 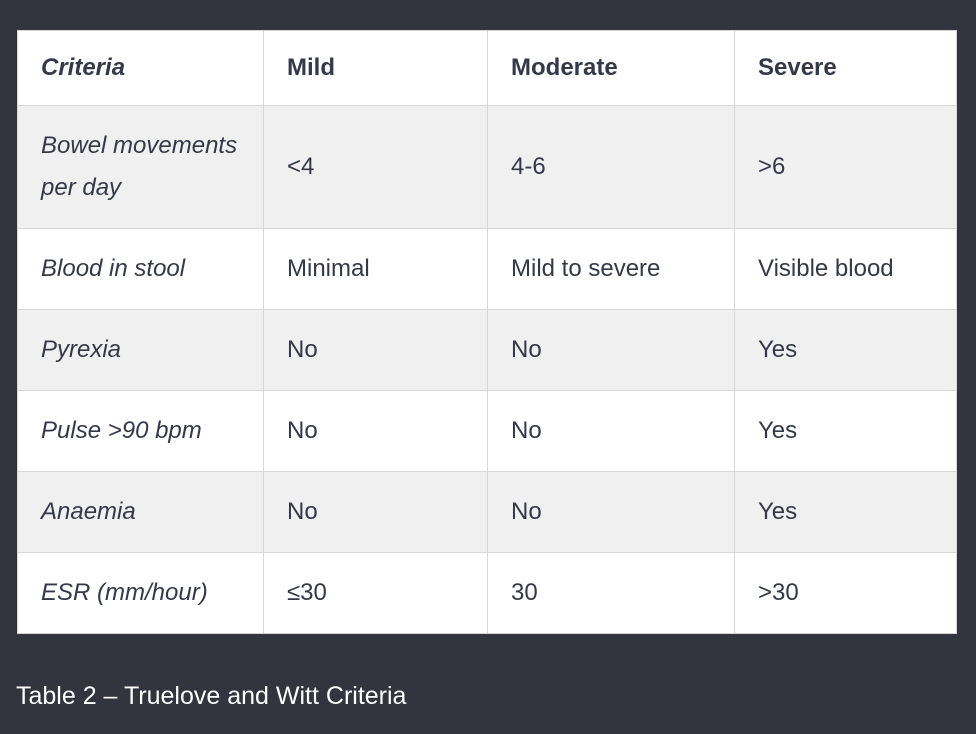 I want to click on column-header-severe: Severe, so click(x=845, y=68).